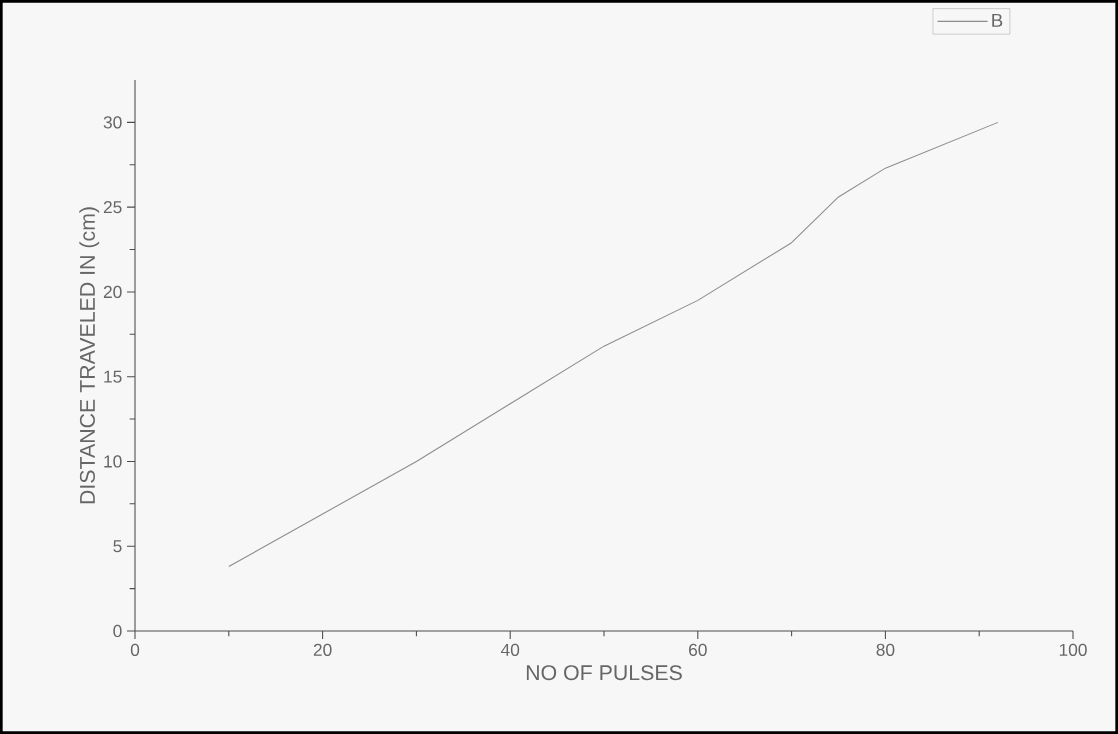 Image resolution: width=1118 pixels, height=734 pixels. Describe the element at coordinates (89, 355) in the screenshot. I see `y-axis-title: DISTANCE TRAVELED IN (cm)` at that location.